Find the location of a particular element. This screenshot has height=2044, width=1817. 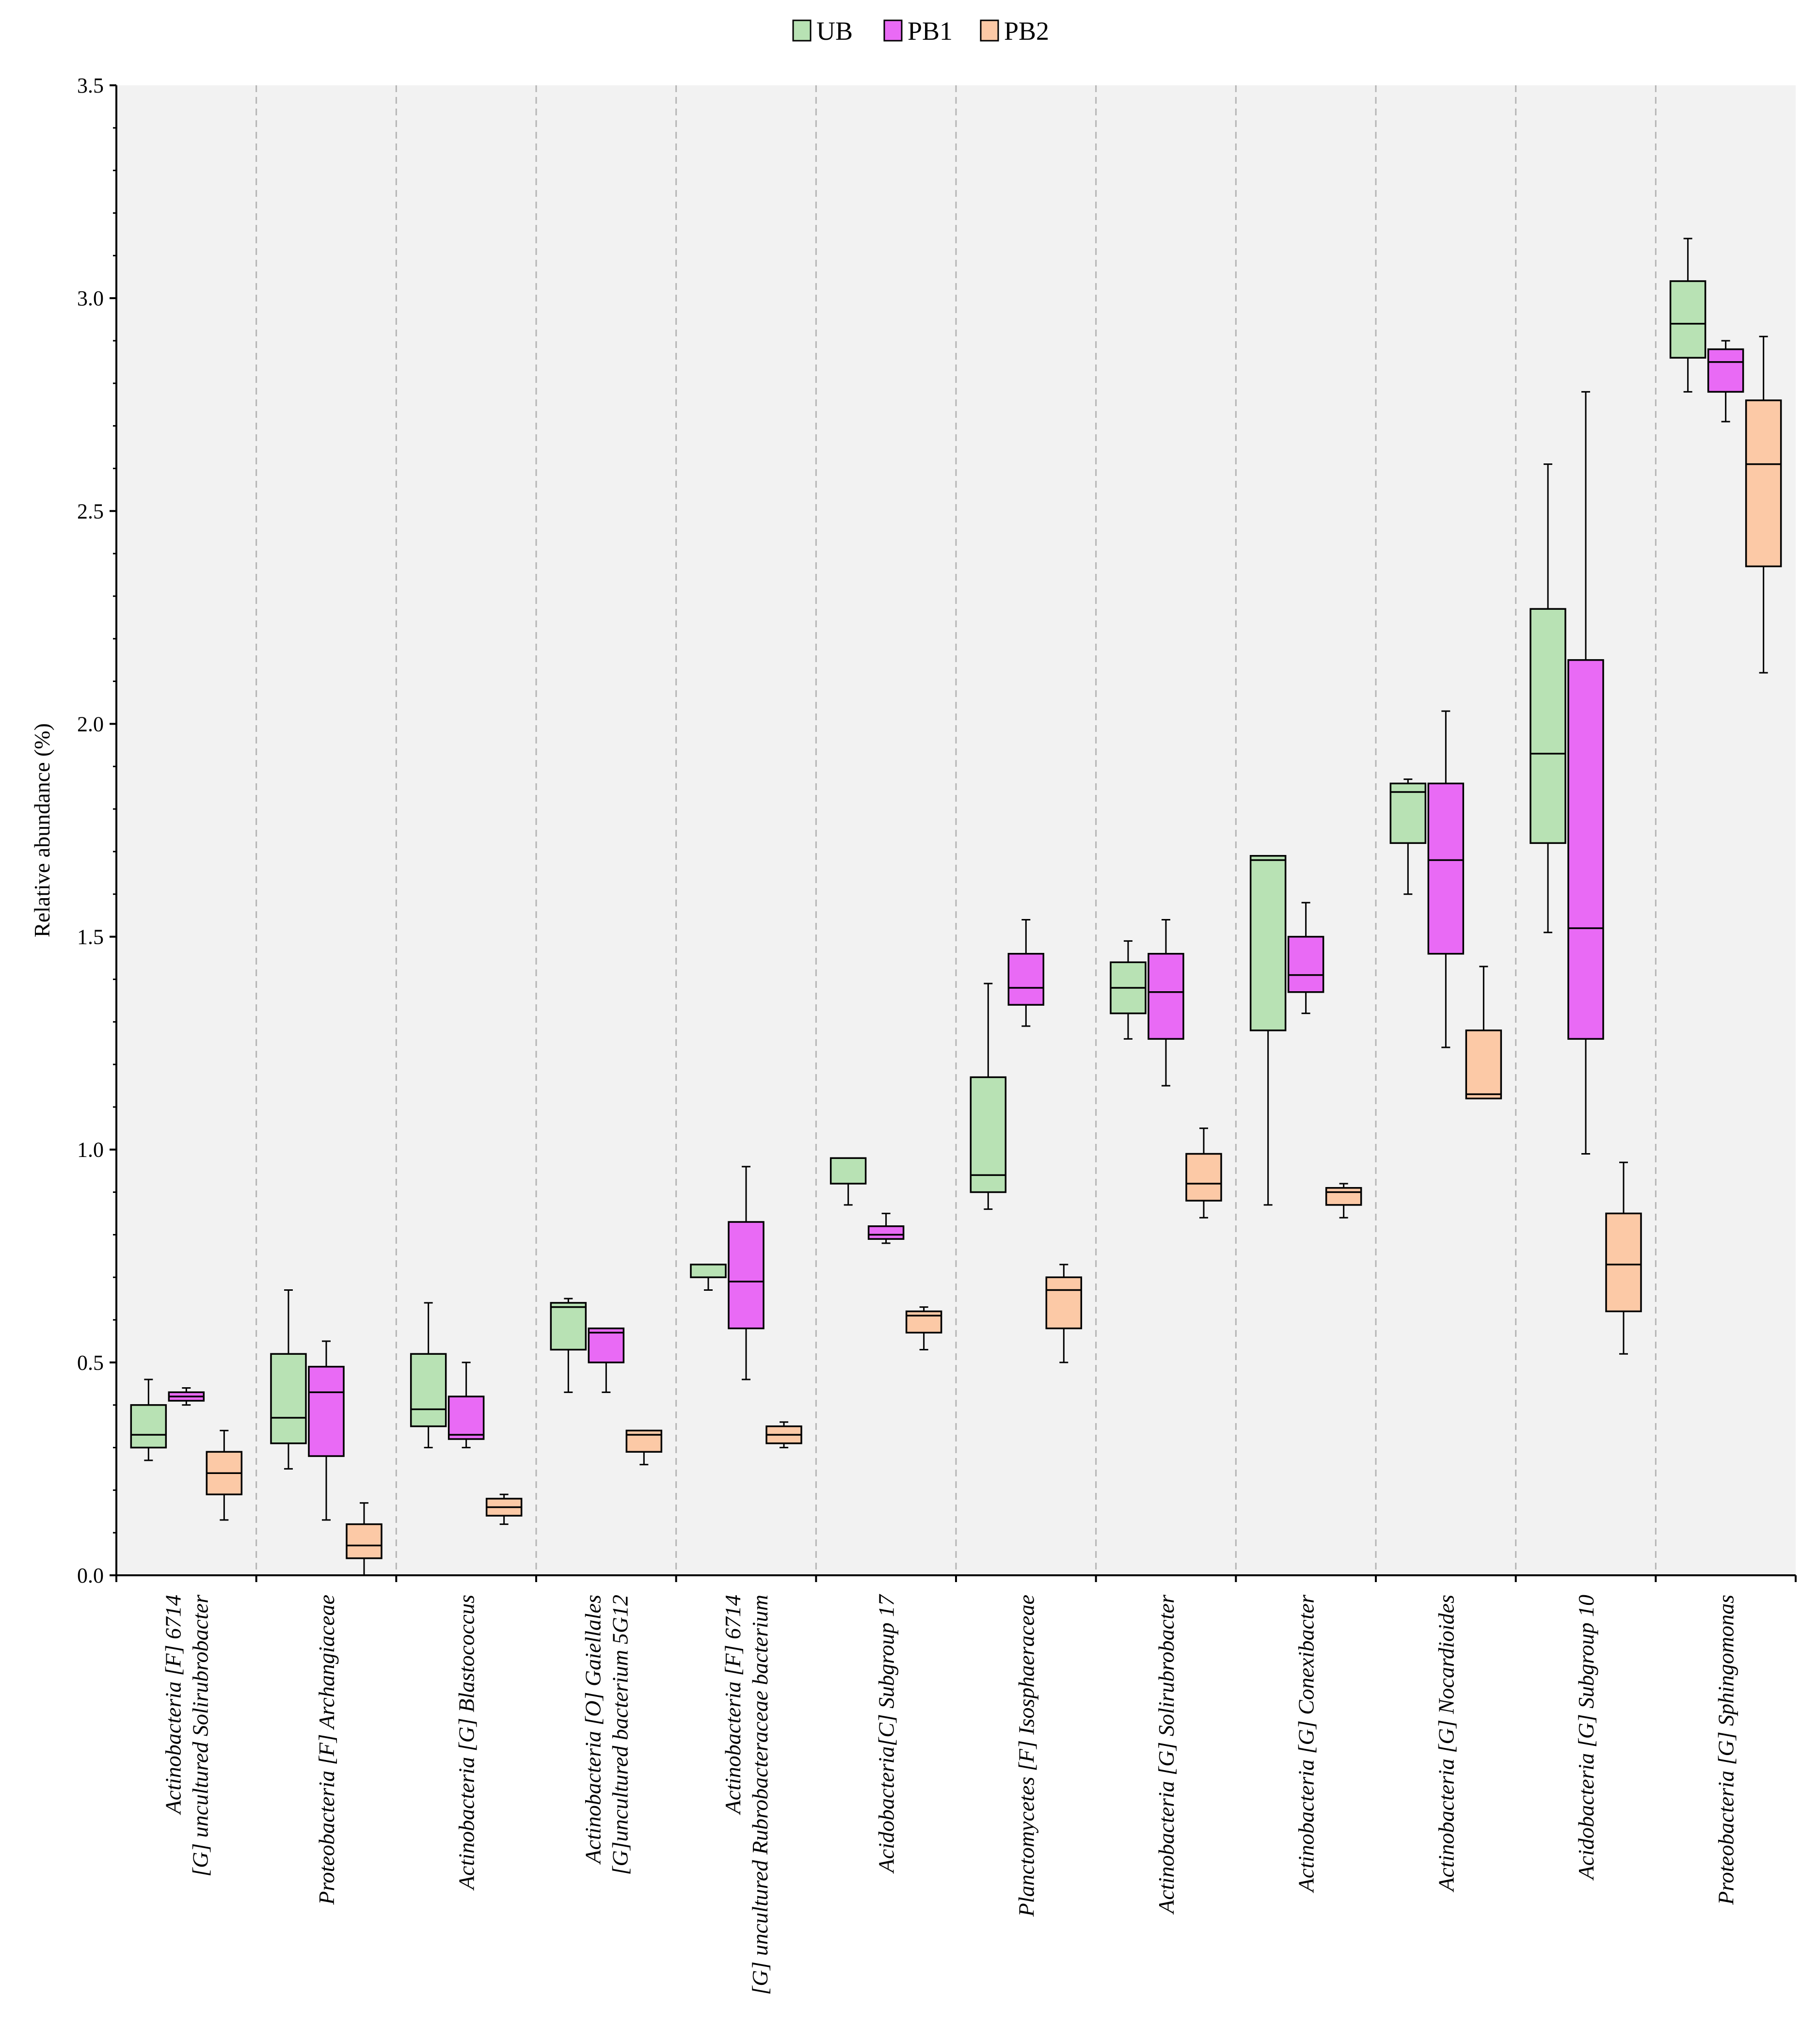

category-label: Actinobacteria [O] Gaiellales is located at coordinates (592, 1730).